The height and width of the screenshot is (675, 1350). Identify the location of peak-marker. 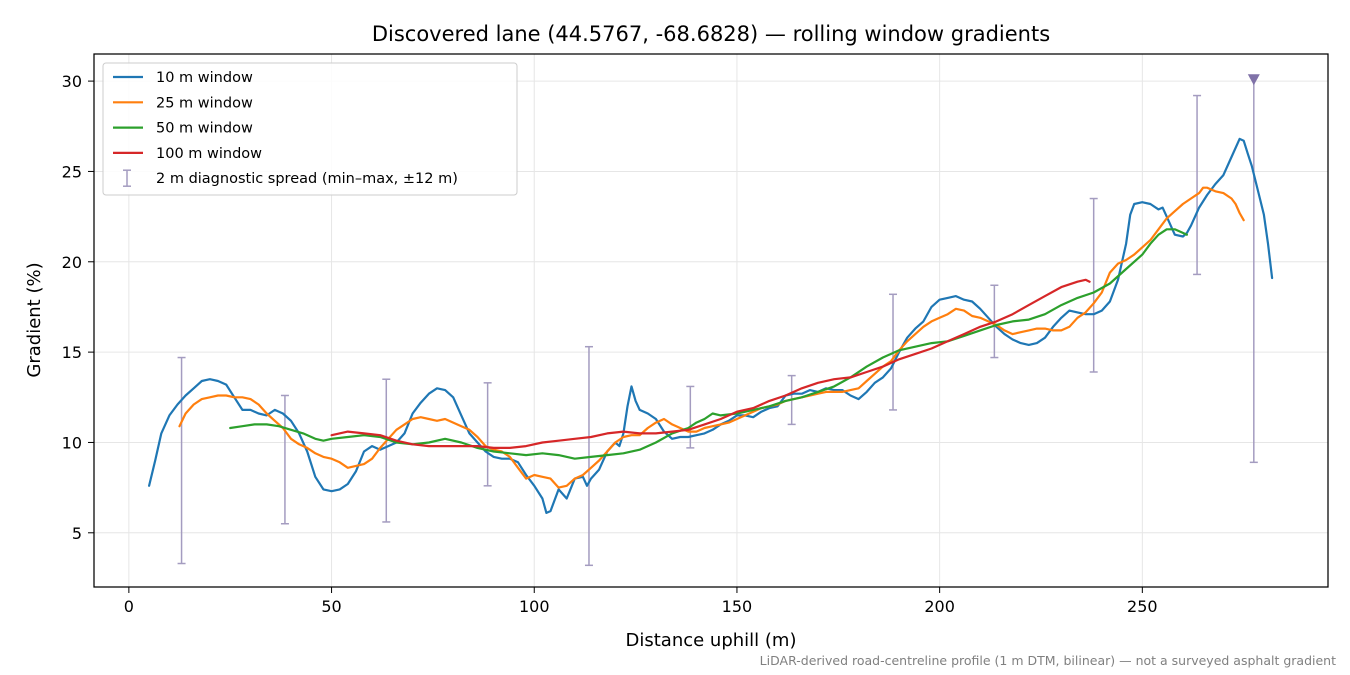
(1253, 80).